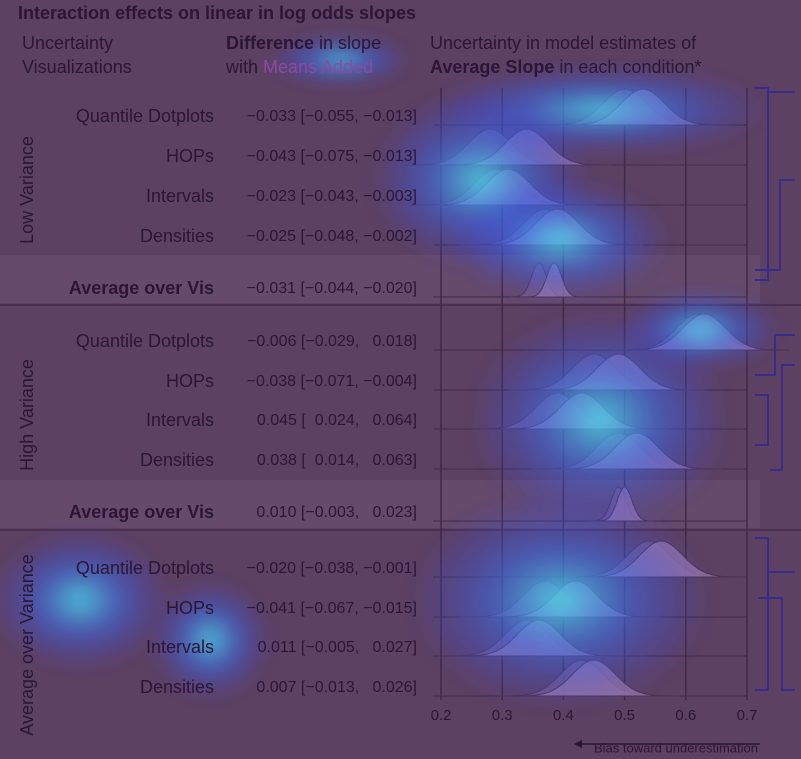 The width and height of the screenshot is (801, 759). I want to click on estimate: −0.020 [−0.038, −0.001], so click(332, 568).